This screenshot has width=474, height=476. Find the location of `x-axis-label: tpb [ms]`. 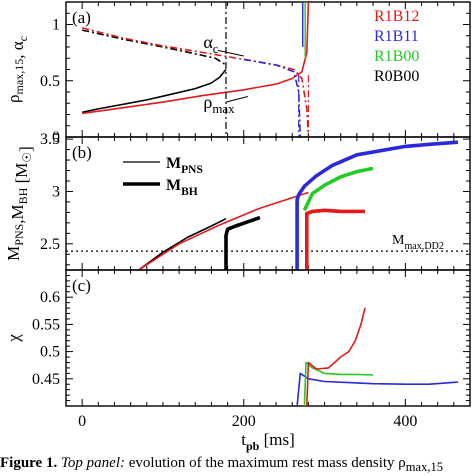

x-axis-label: tpb [ms] is located at coordinates (268, 441).